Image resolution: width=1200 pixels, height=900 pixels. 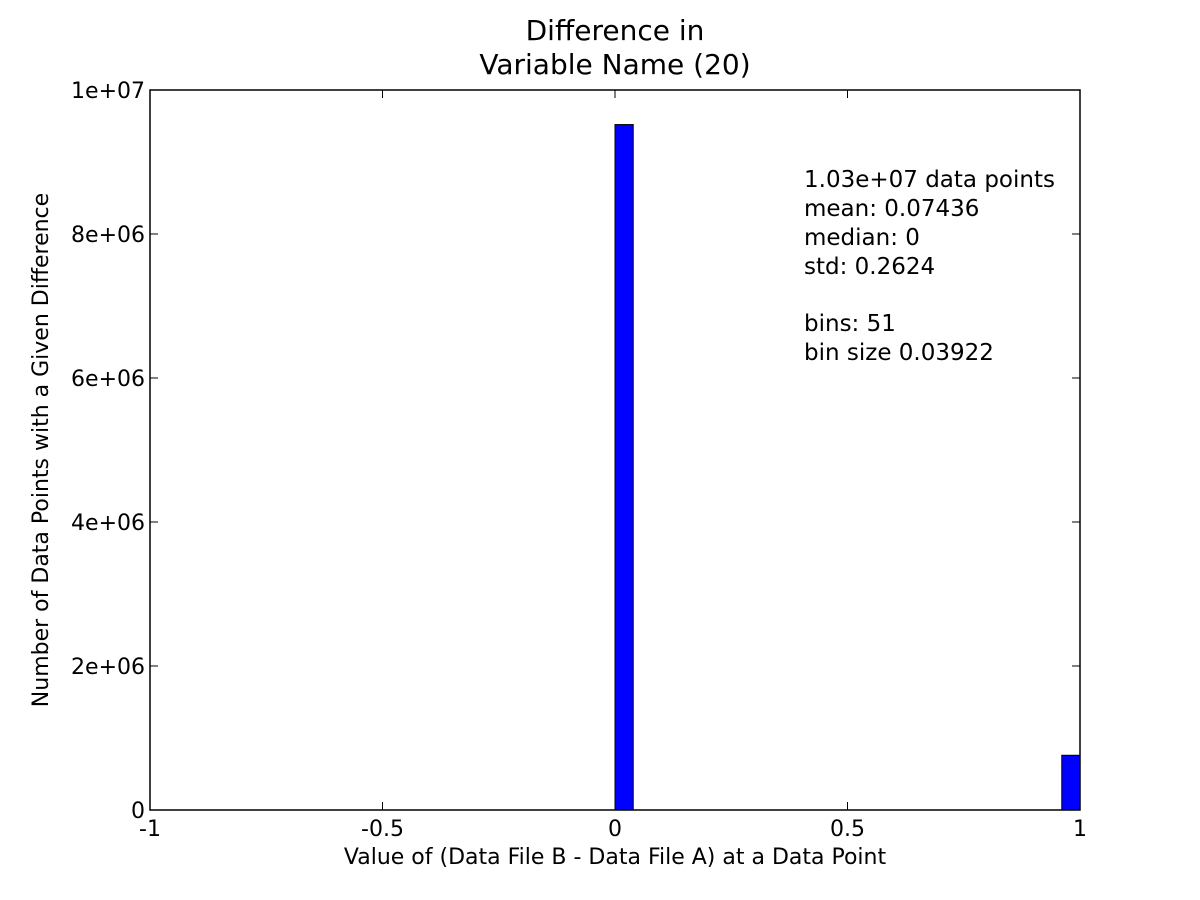 What do you see at coordinates (862, 238) in the screenshot?
I see `stats-line-median: median: 0` at bounding box center [862, 238].